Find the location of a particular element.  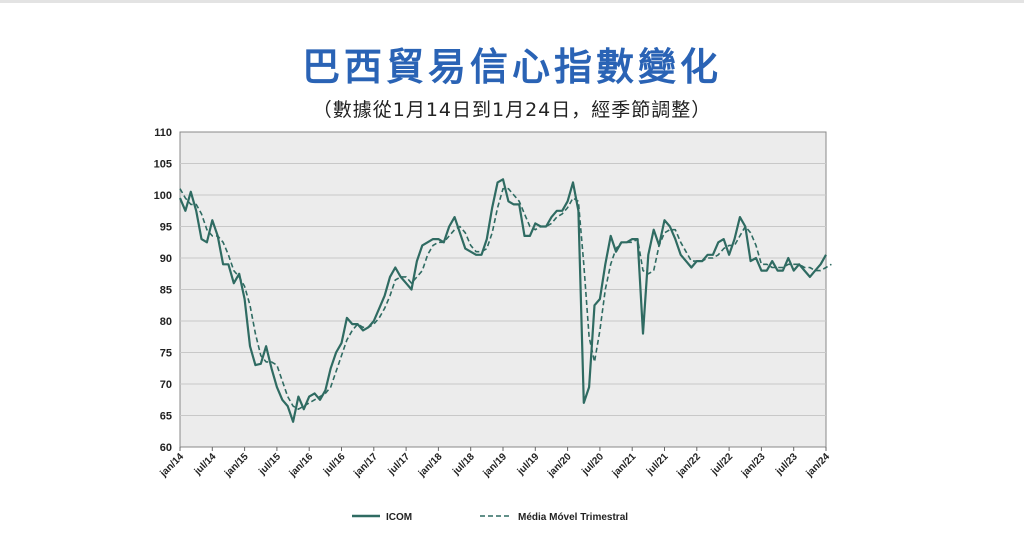

chart-title: 巴西貿易信心指數變化 is located at coordinates (511, 67).